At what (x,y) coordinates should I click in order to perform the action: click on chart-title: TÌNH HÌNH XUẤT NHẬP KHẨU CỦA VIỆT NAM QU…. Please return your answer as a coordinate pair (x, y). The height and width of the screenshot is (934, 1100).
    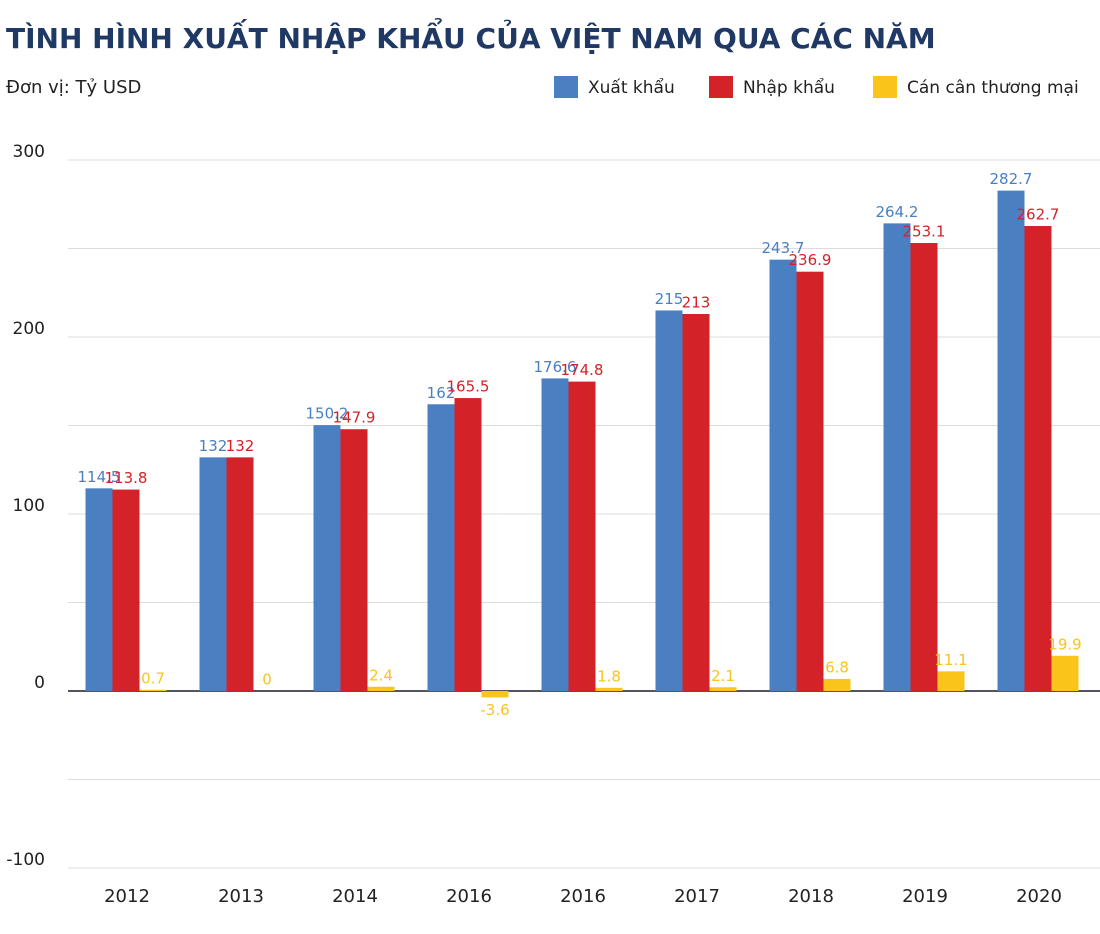
    Looking at the image, I should click on (471, 35).